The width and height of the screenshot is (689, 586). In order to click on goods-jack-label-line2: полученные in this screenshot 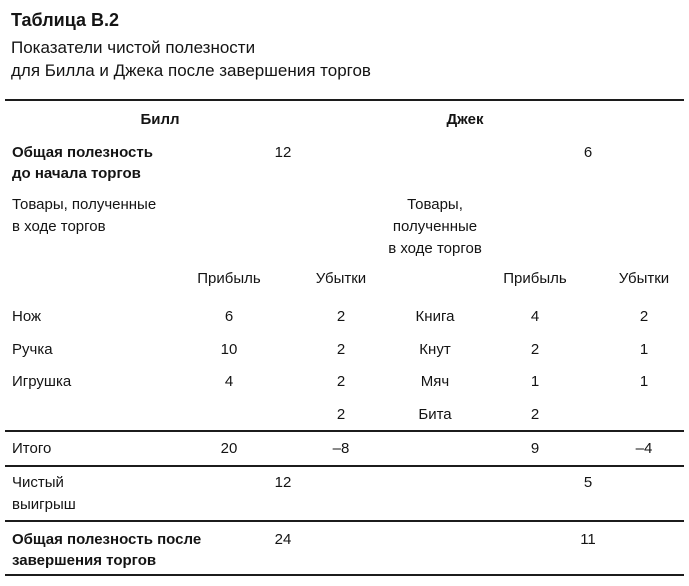, I will do `click(435, 226)`.